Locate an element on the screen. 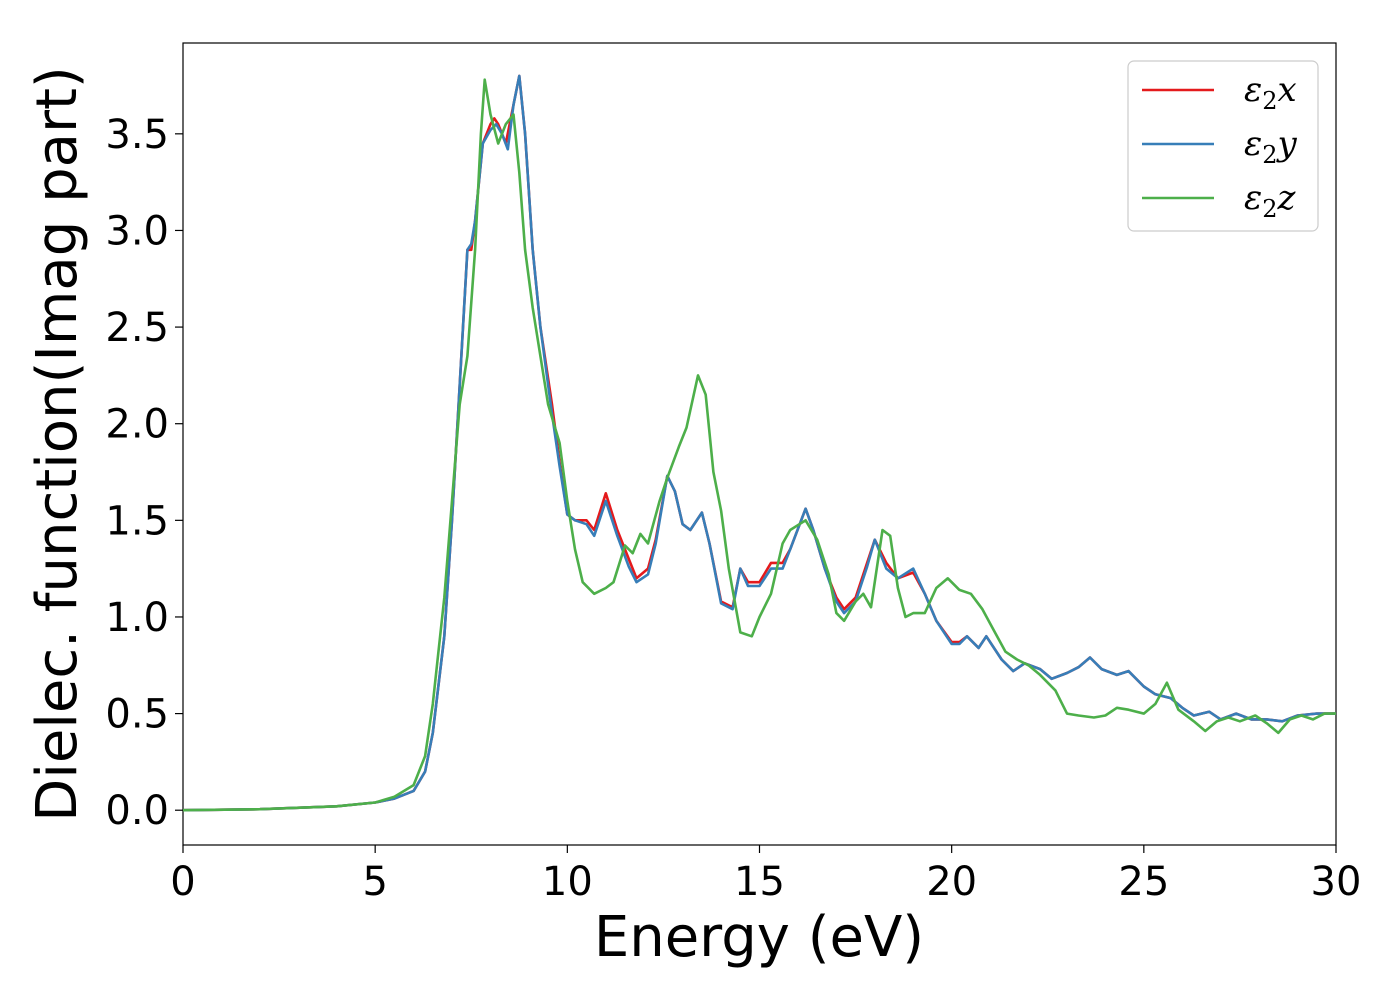  legend-suffix: x is located at coordinates (1287, 90).